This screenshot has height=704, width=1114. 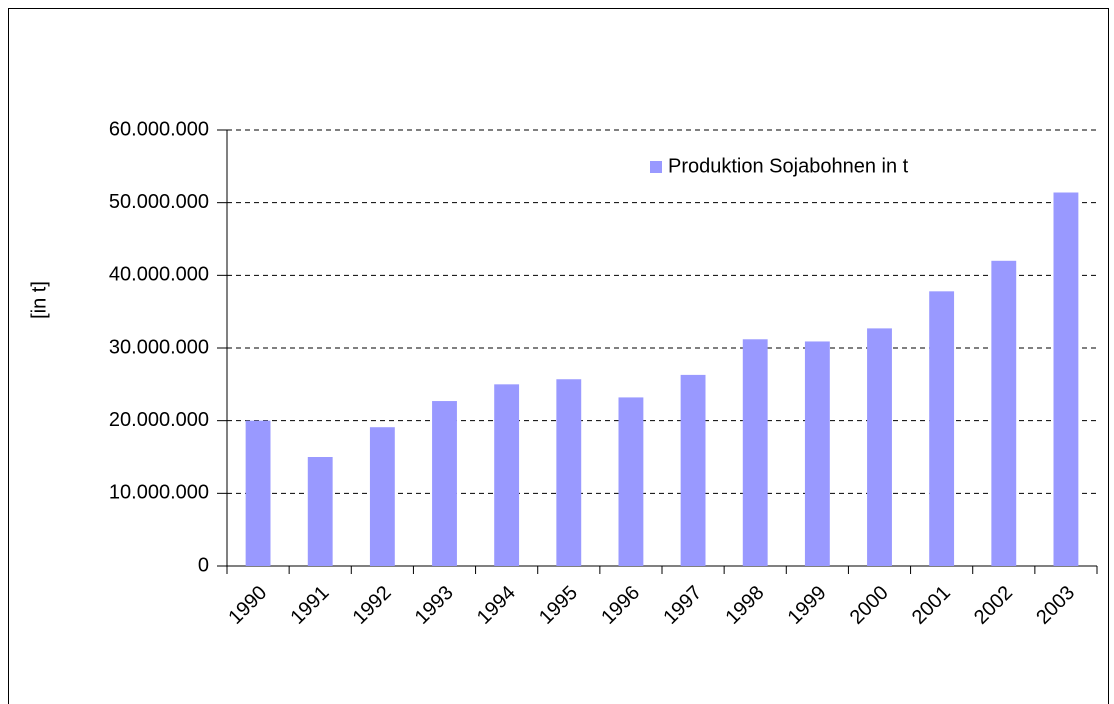 I want to click on y-axis-label: [in t], so click(x=39, y=300).